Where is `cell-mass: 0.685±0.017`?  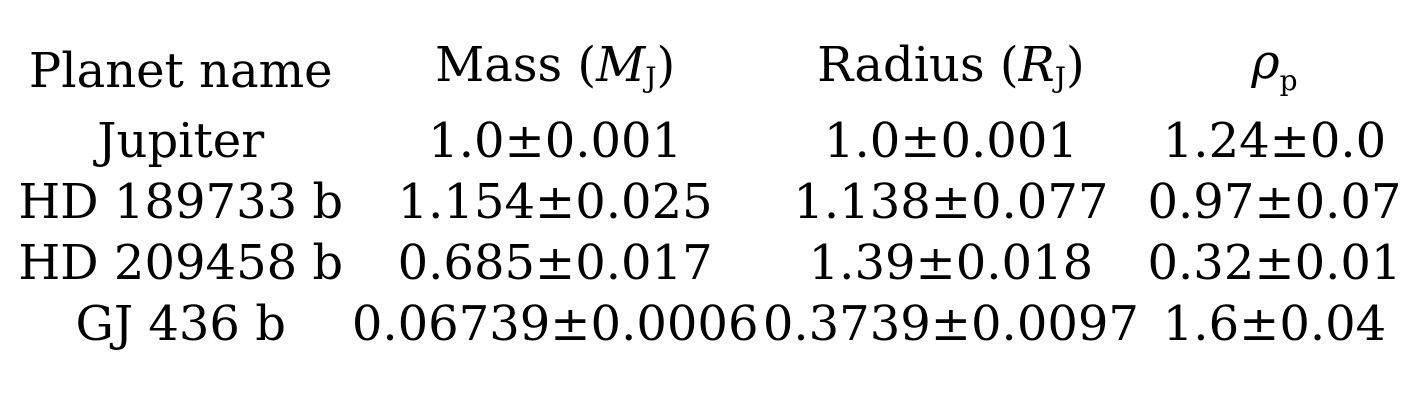 cell-mass: 0.685±0.017 is located at coordinates (555, 263).